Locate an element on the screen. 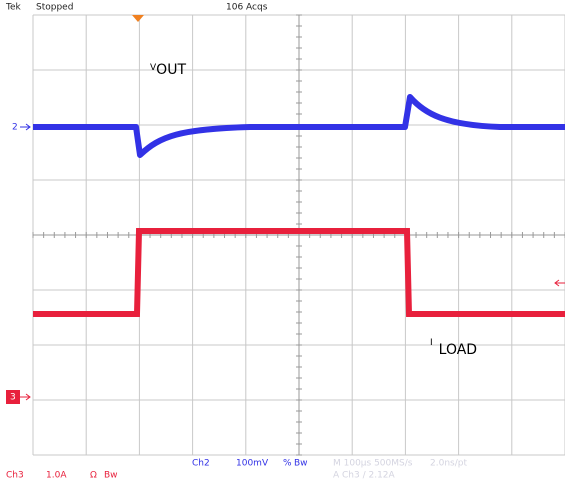  status: Stopped is located at coordinates (54, 8).